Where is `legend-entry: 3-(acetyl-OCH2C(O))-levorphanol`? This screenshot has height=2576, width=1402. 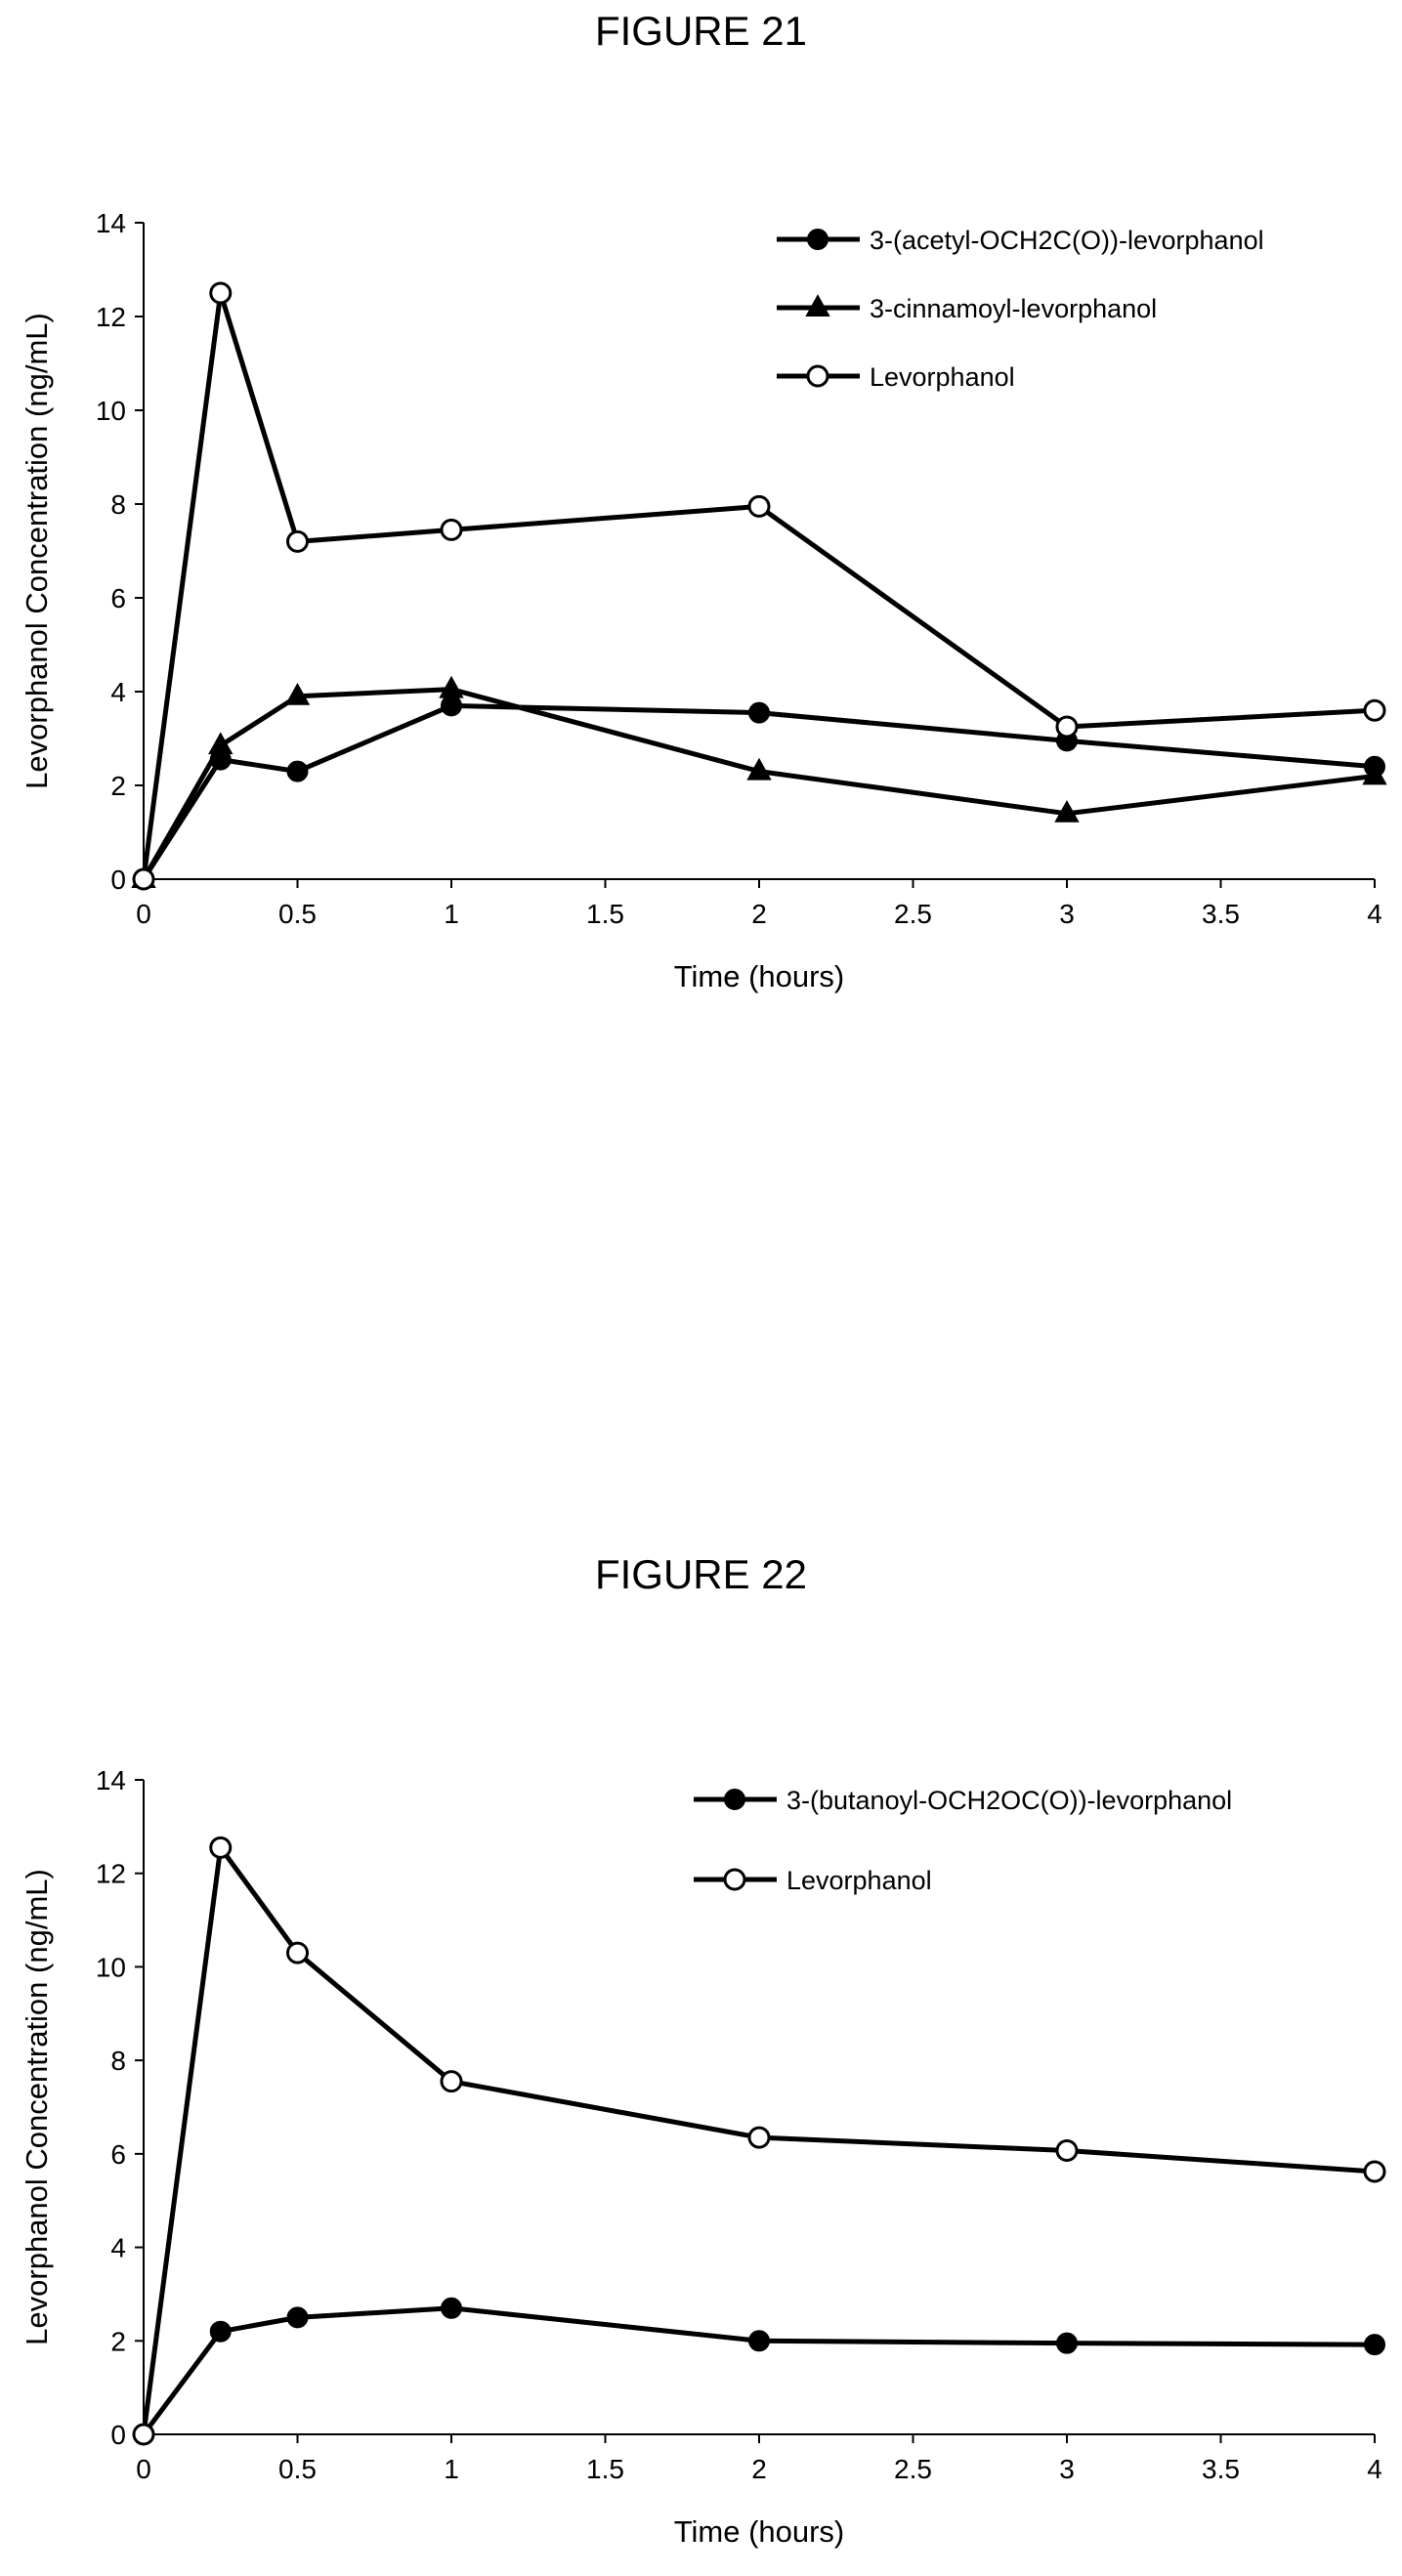
legend-entry: 3-(acetyl-OCH2C(O))-levorphanol is located at coordinates (1020, 240).